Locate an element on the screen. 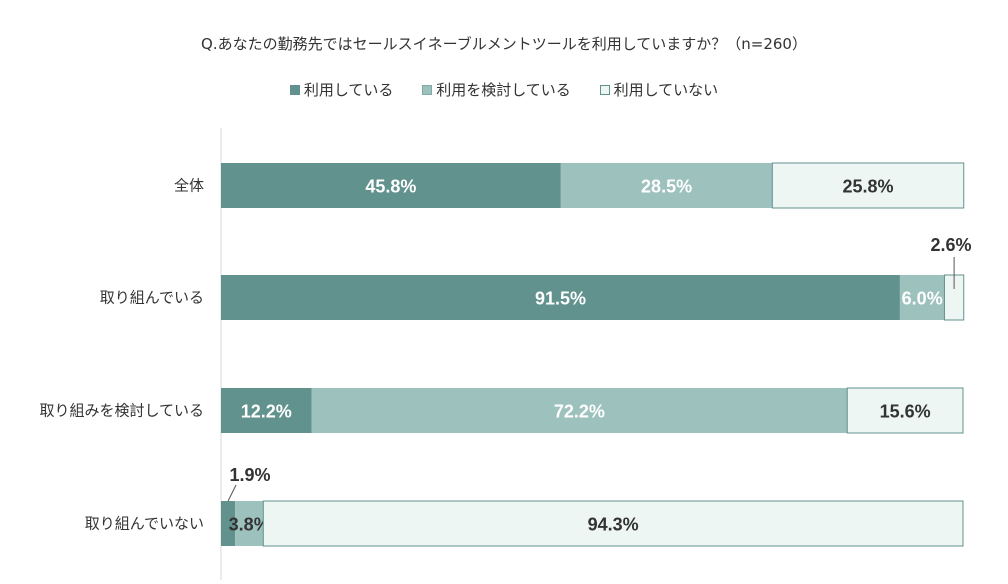  legend-item-considering: 利用を検討している is located at coordinates (496, 89).